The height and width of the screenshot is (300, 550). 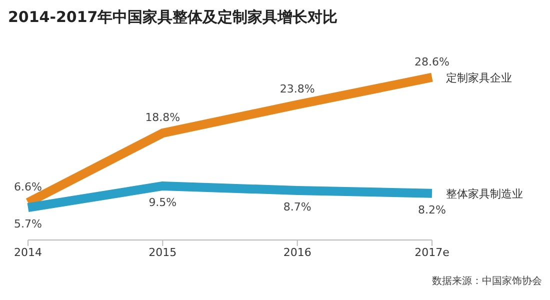 I want to click on chart-title: 2014-2017年中国家具整体及定制家具增长对比, so click(x=173, y=18).